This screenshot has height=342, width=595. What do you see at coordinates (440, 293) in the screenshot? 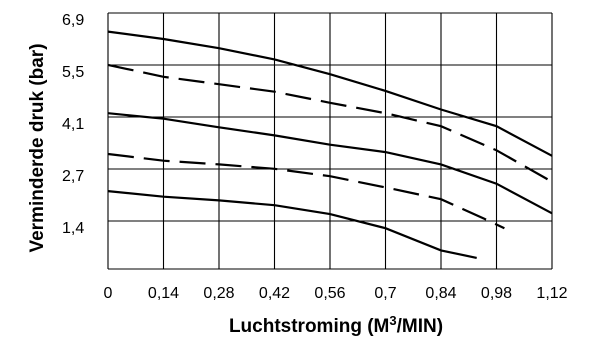
I see `x-tick-label: 0,84` at bounding box center [440, 293].